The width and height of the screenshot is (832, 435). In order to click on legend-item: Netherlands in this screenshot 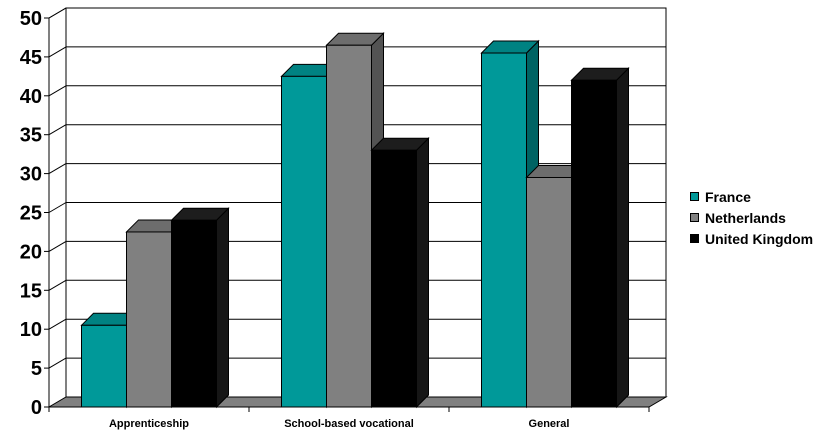, I will do `click(761, 217)`.